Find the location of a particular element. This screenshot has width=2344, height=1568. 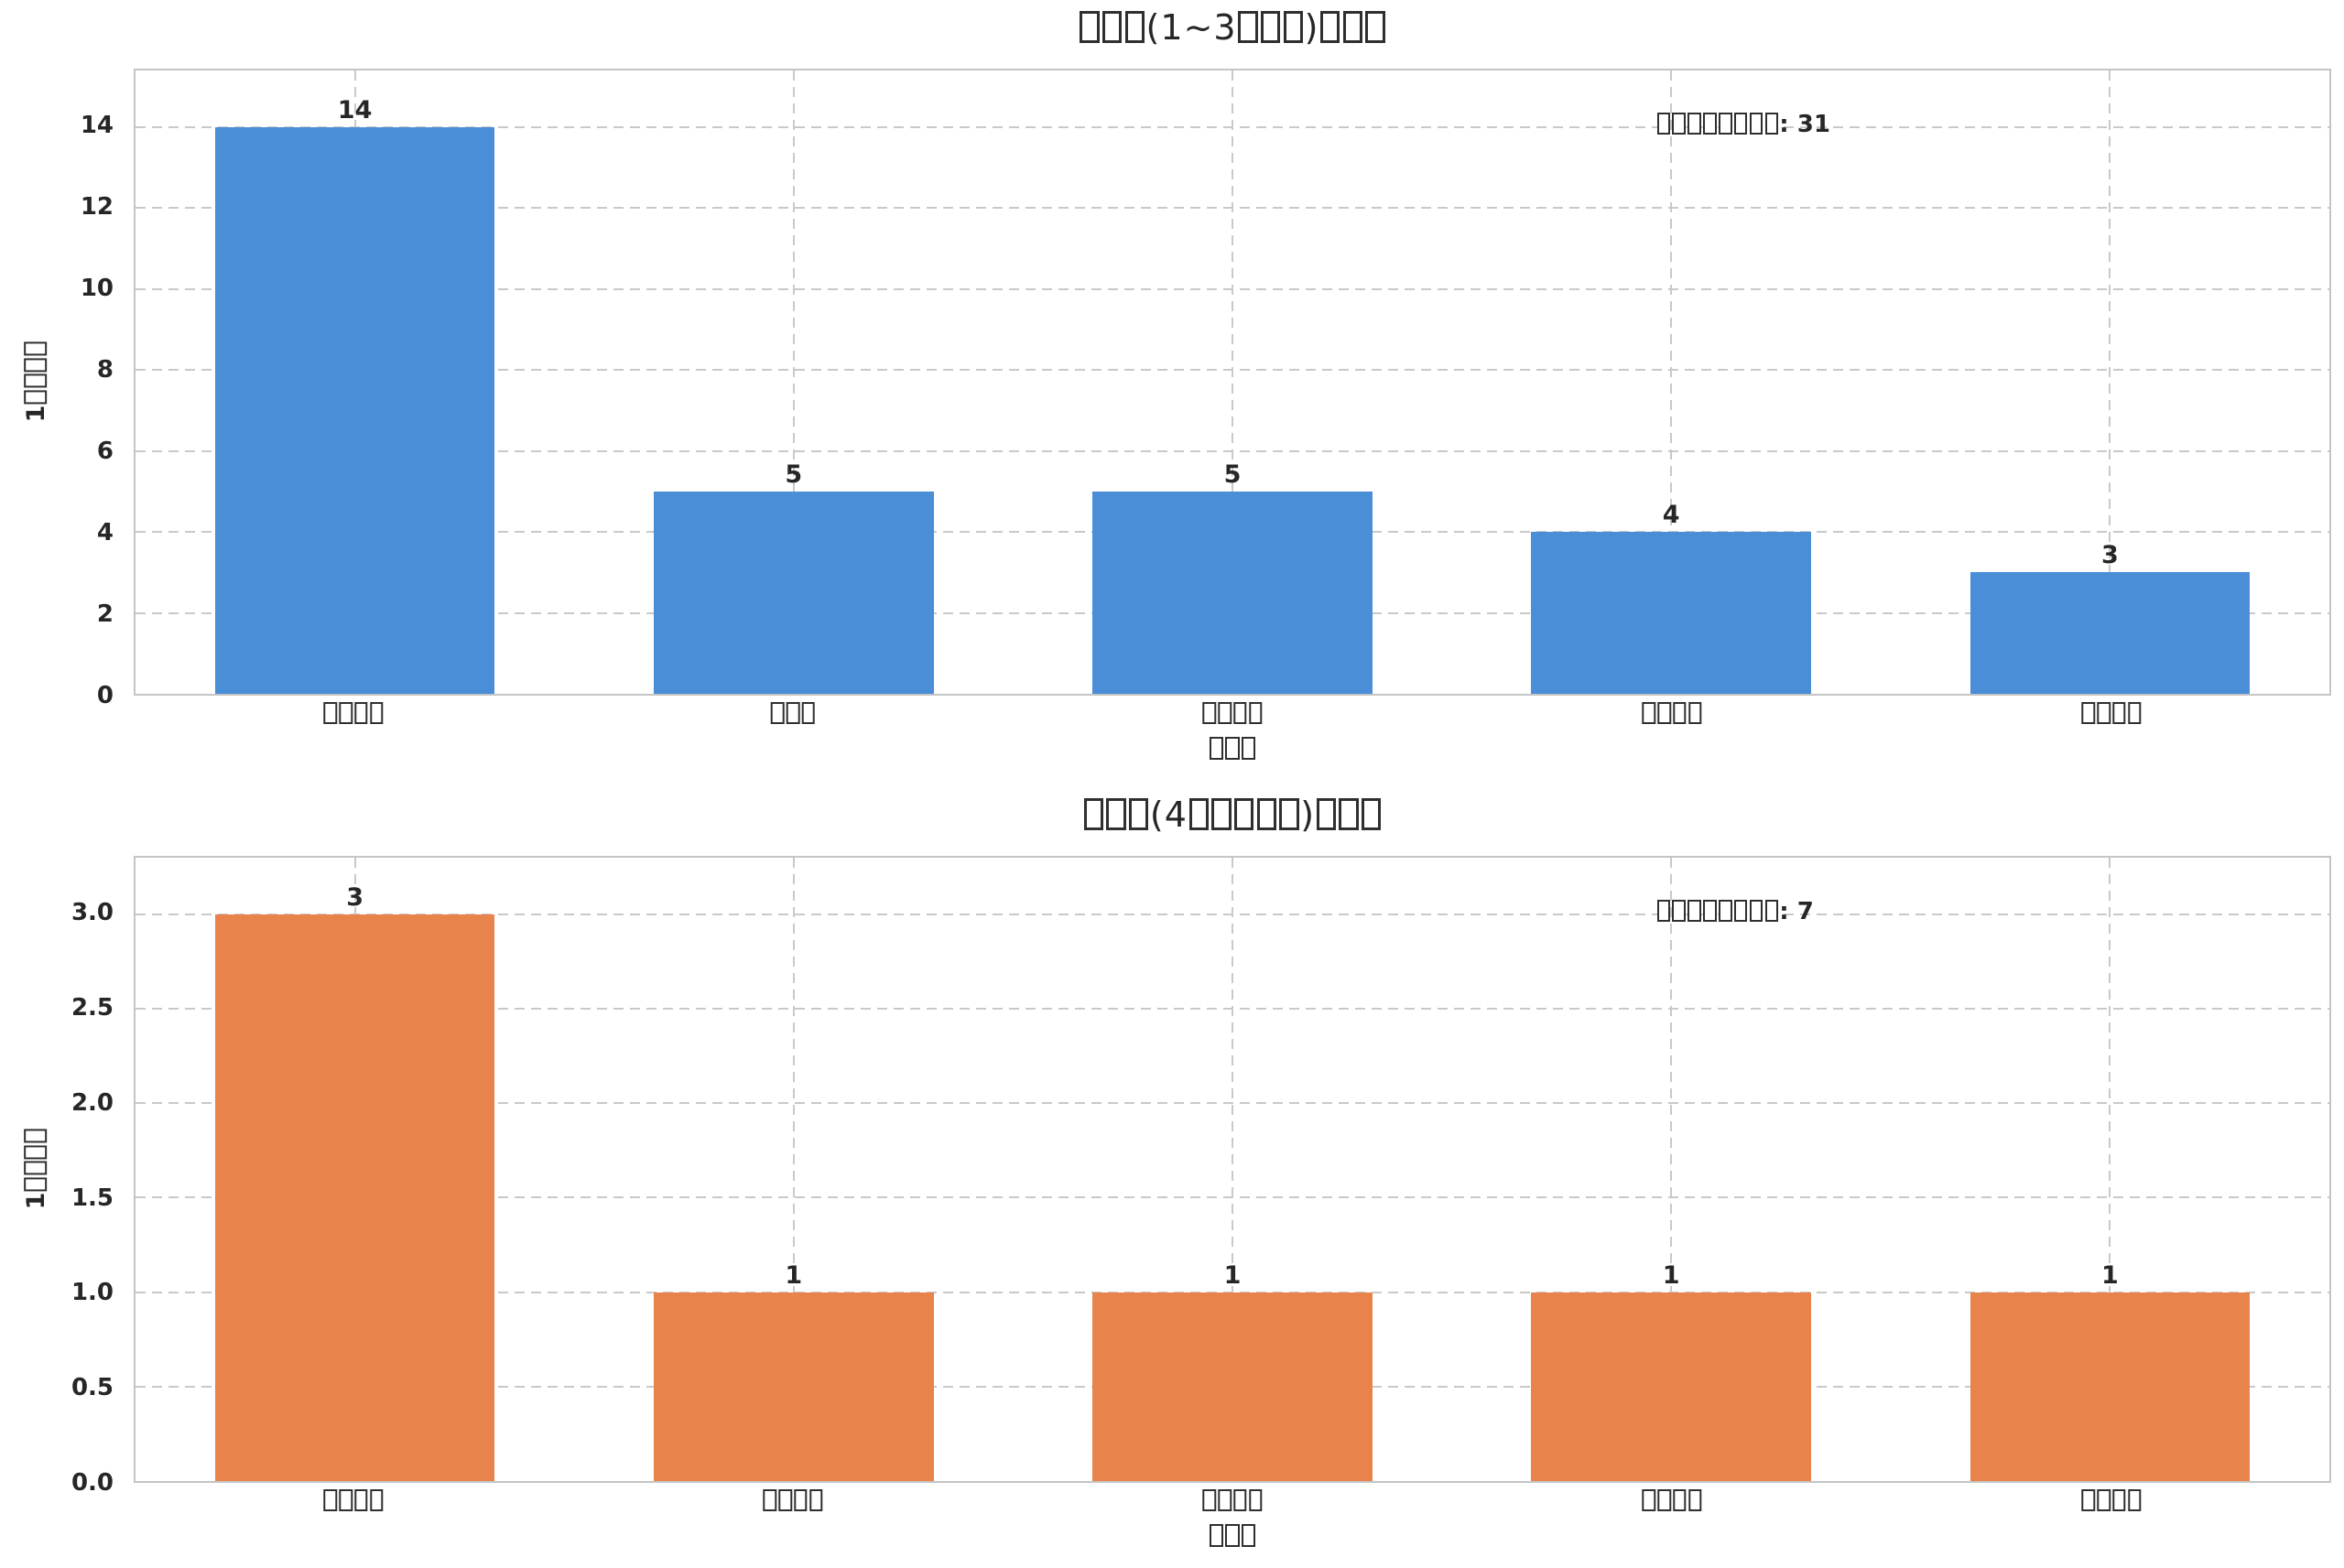

y-tick-label: 8 is located at coordinates (105, 370).